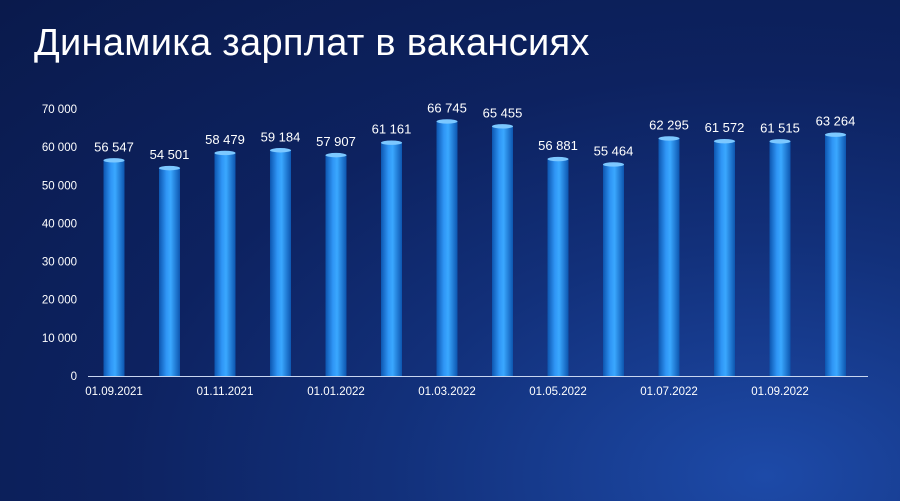 The width and height of the screenshot is (900, 501). I want to click on page-title: Динамика зарплат в вакансиях, so click(312, 43).